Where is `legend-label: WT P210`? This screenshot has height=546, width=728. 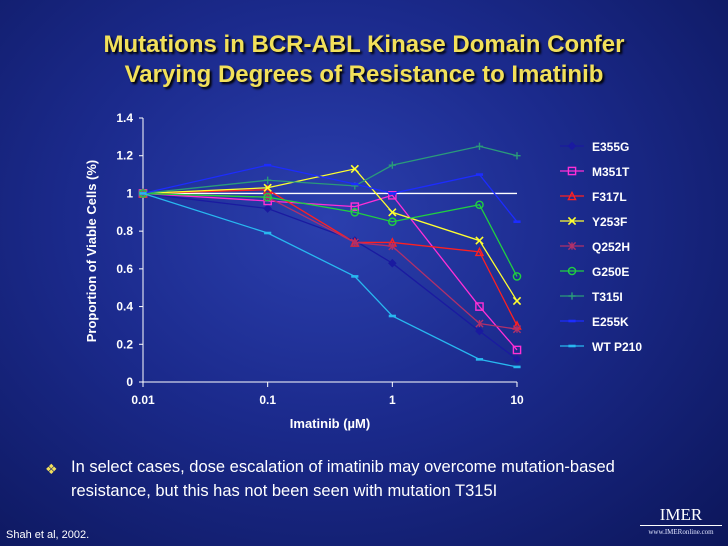
legend-label: WT P210 is located at coordinates (617, 347).